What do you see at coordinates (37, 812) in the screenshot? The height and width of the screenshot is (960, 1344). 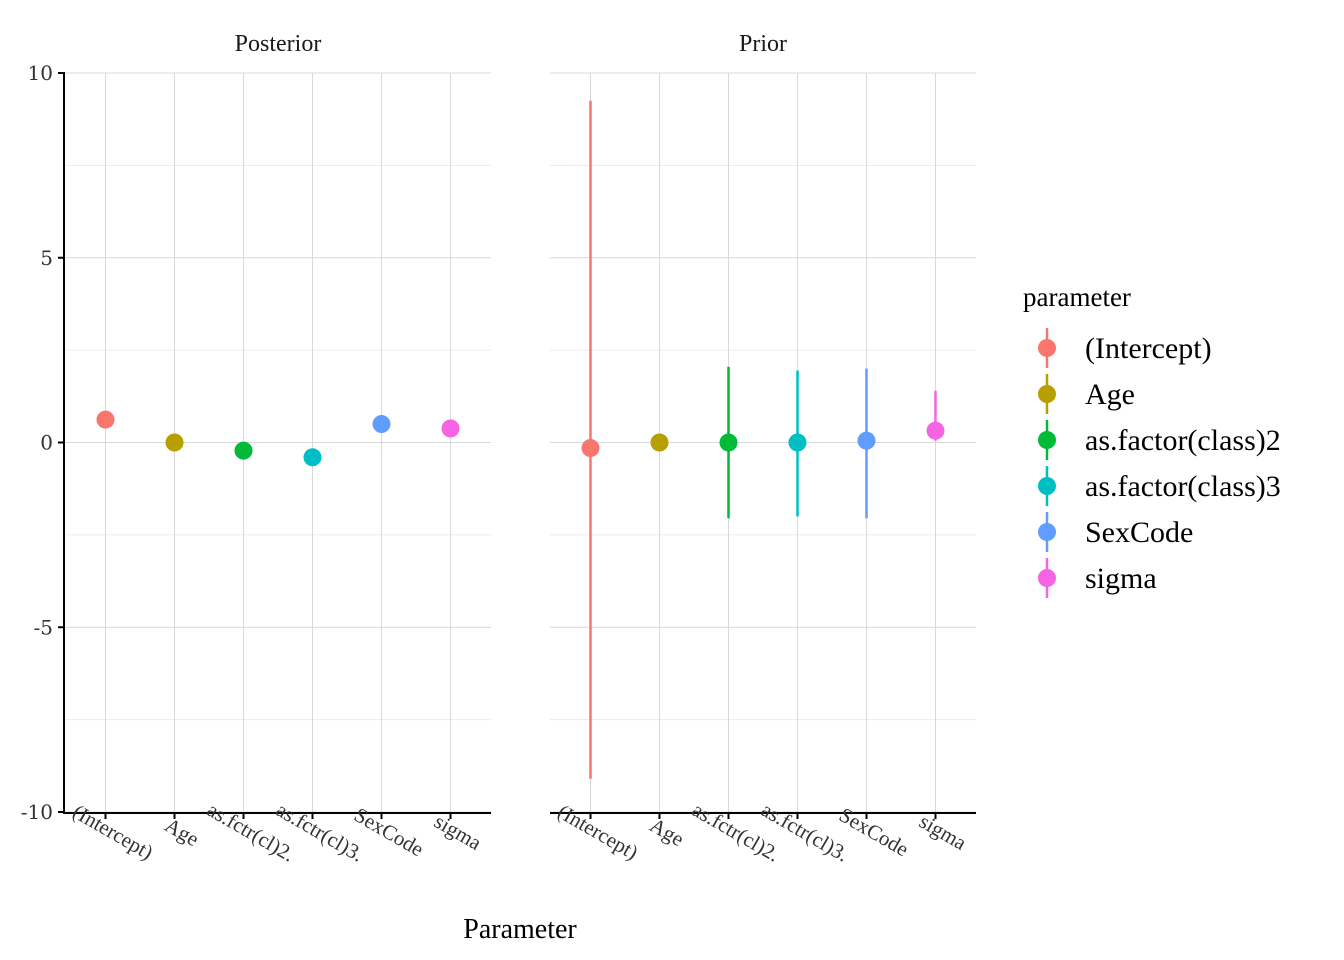 I see `y-tick-label: -10` at bounding box center [37, 812].